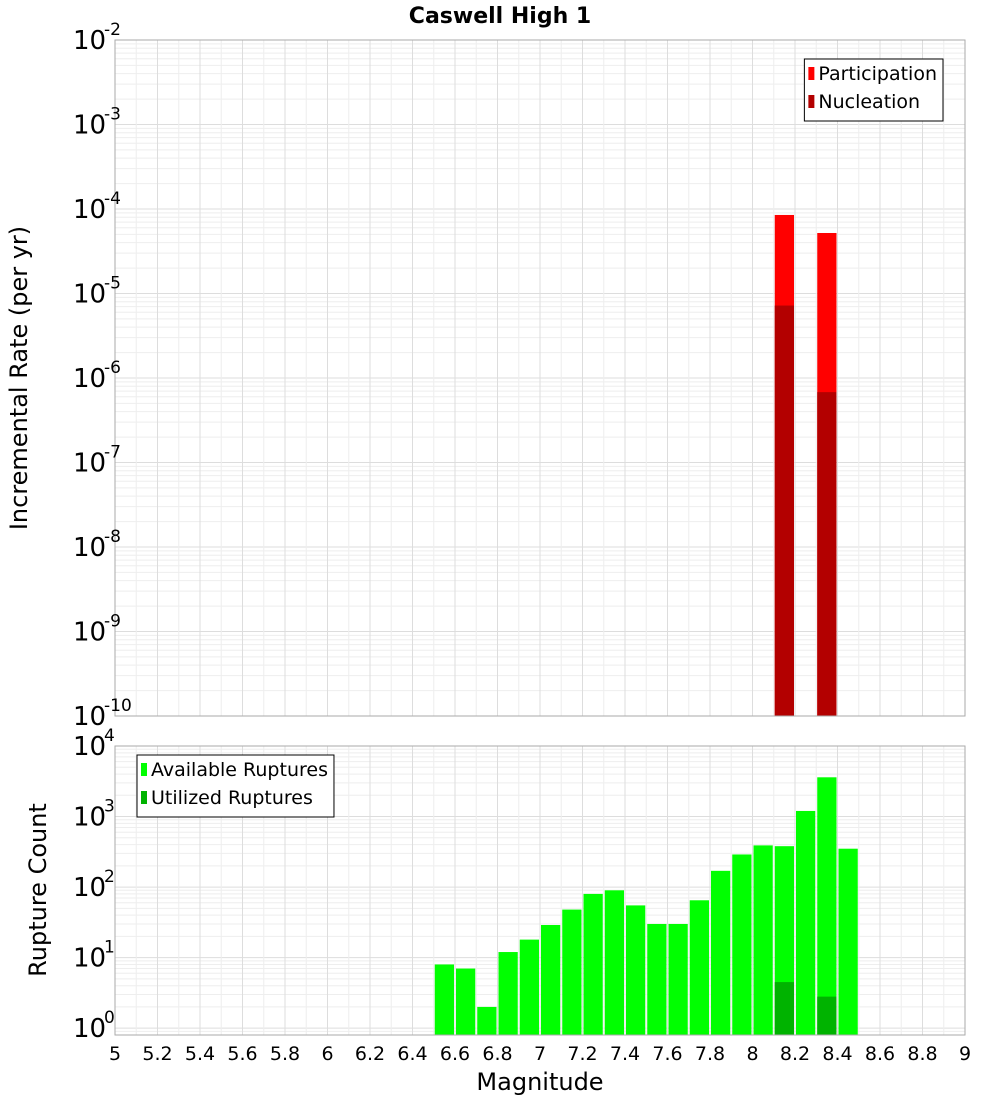 The width and height of the screenshot is (1000, 1100). What do you see at coordinates (109, 948) in the screenshot?
I see `svg-text: 1` at bounding box center [109, 948].